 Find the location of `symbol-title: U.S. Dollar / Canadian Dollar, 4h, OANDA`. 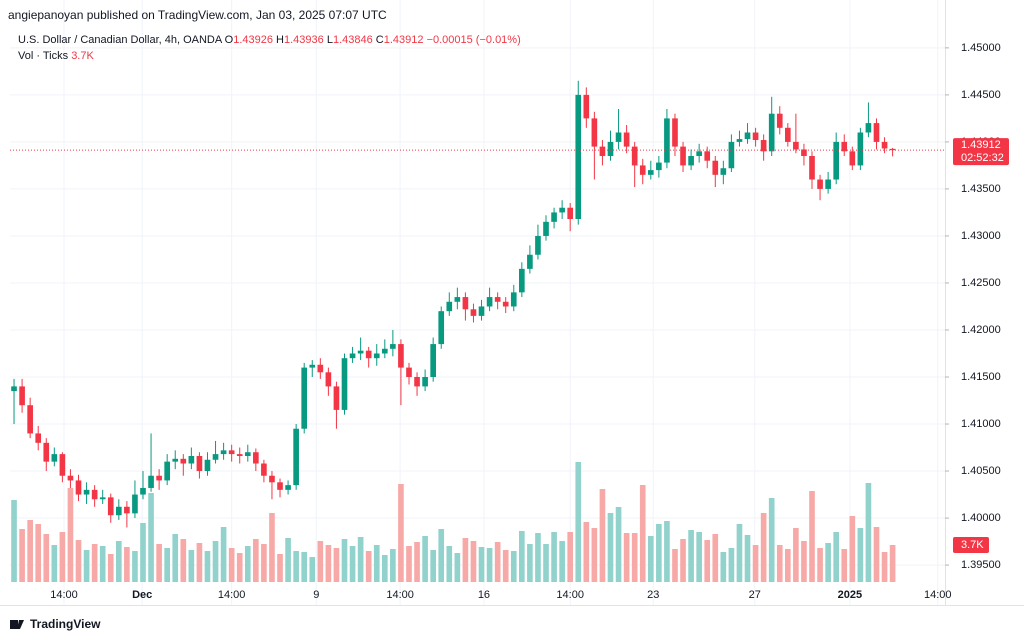

symbol-title: U.S. Dollar / Canadian Dollar, 4h, OANDA is located at coordinates (120, 40).